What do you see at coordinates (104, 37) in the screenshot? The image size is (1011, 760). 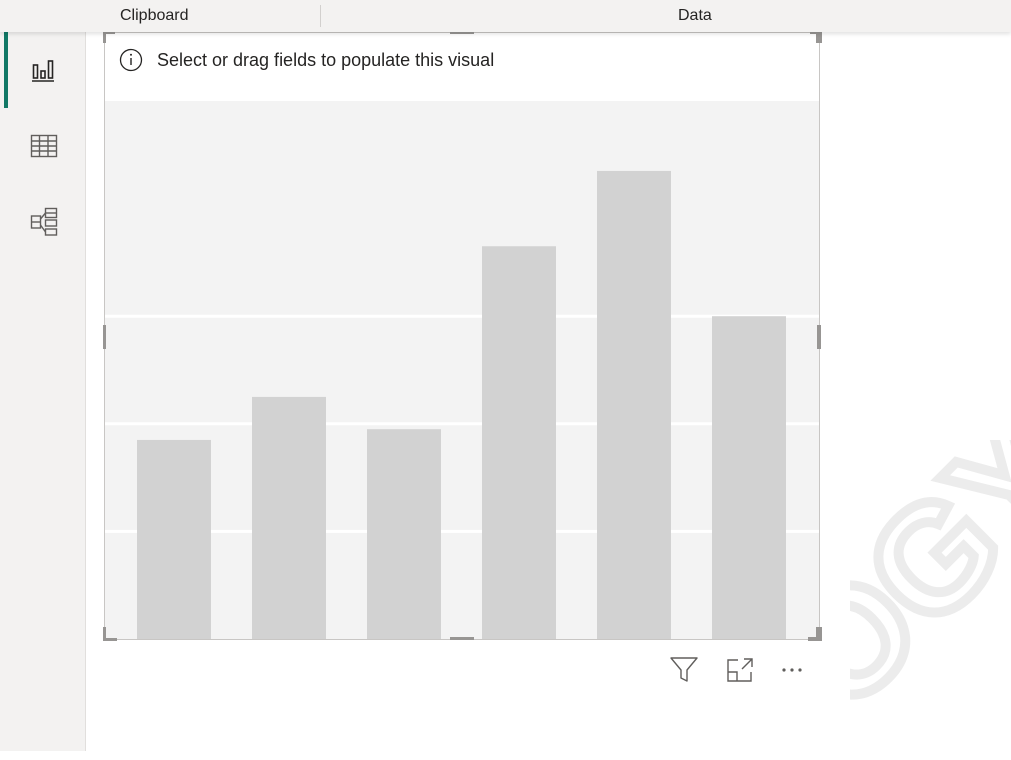 I see `resize-handle-top-left` at bounding box center [104, 37].